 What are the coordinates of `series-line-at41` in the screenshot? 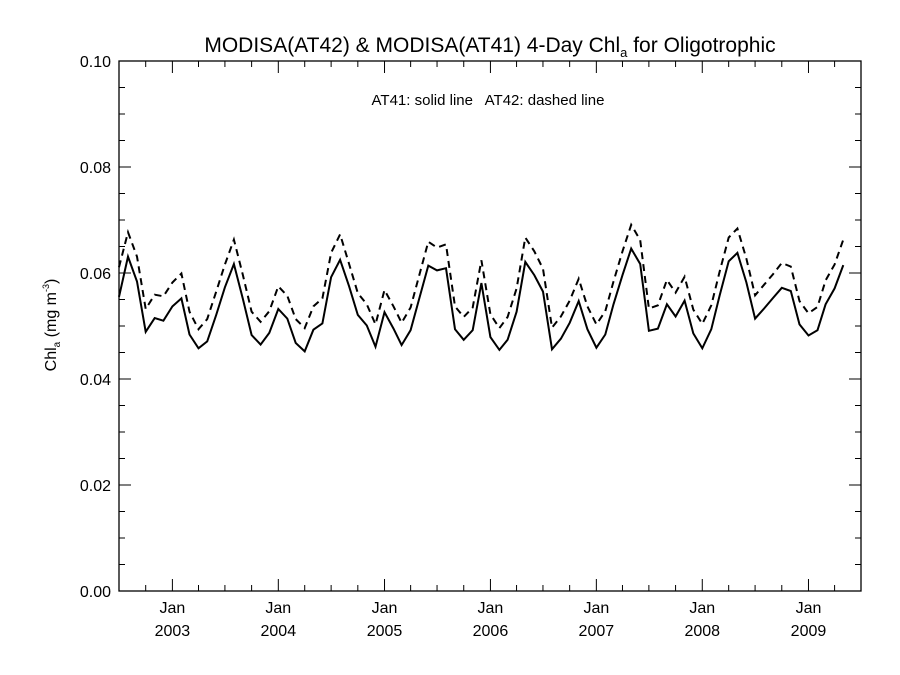 It's located at (481, 300).